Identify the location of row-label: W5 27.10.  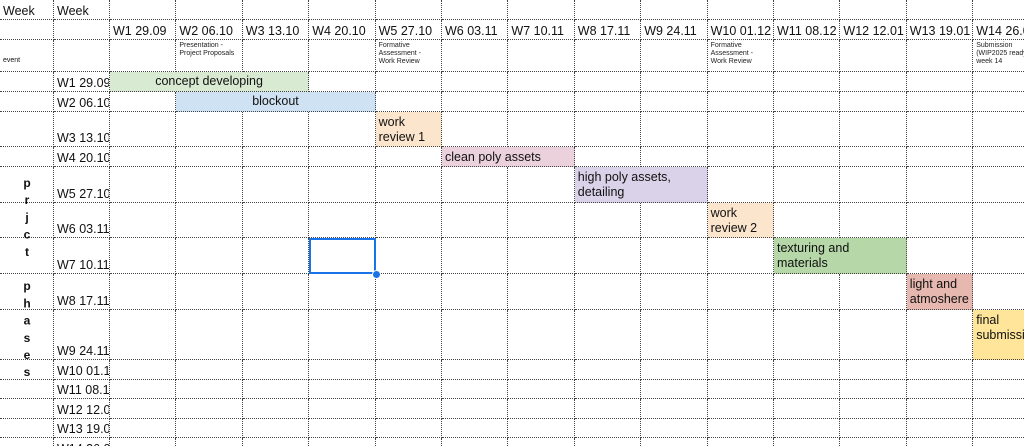
(82, 185).